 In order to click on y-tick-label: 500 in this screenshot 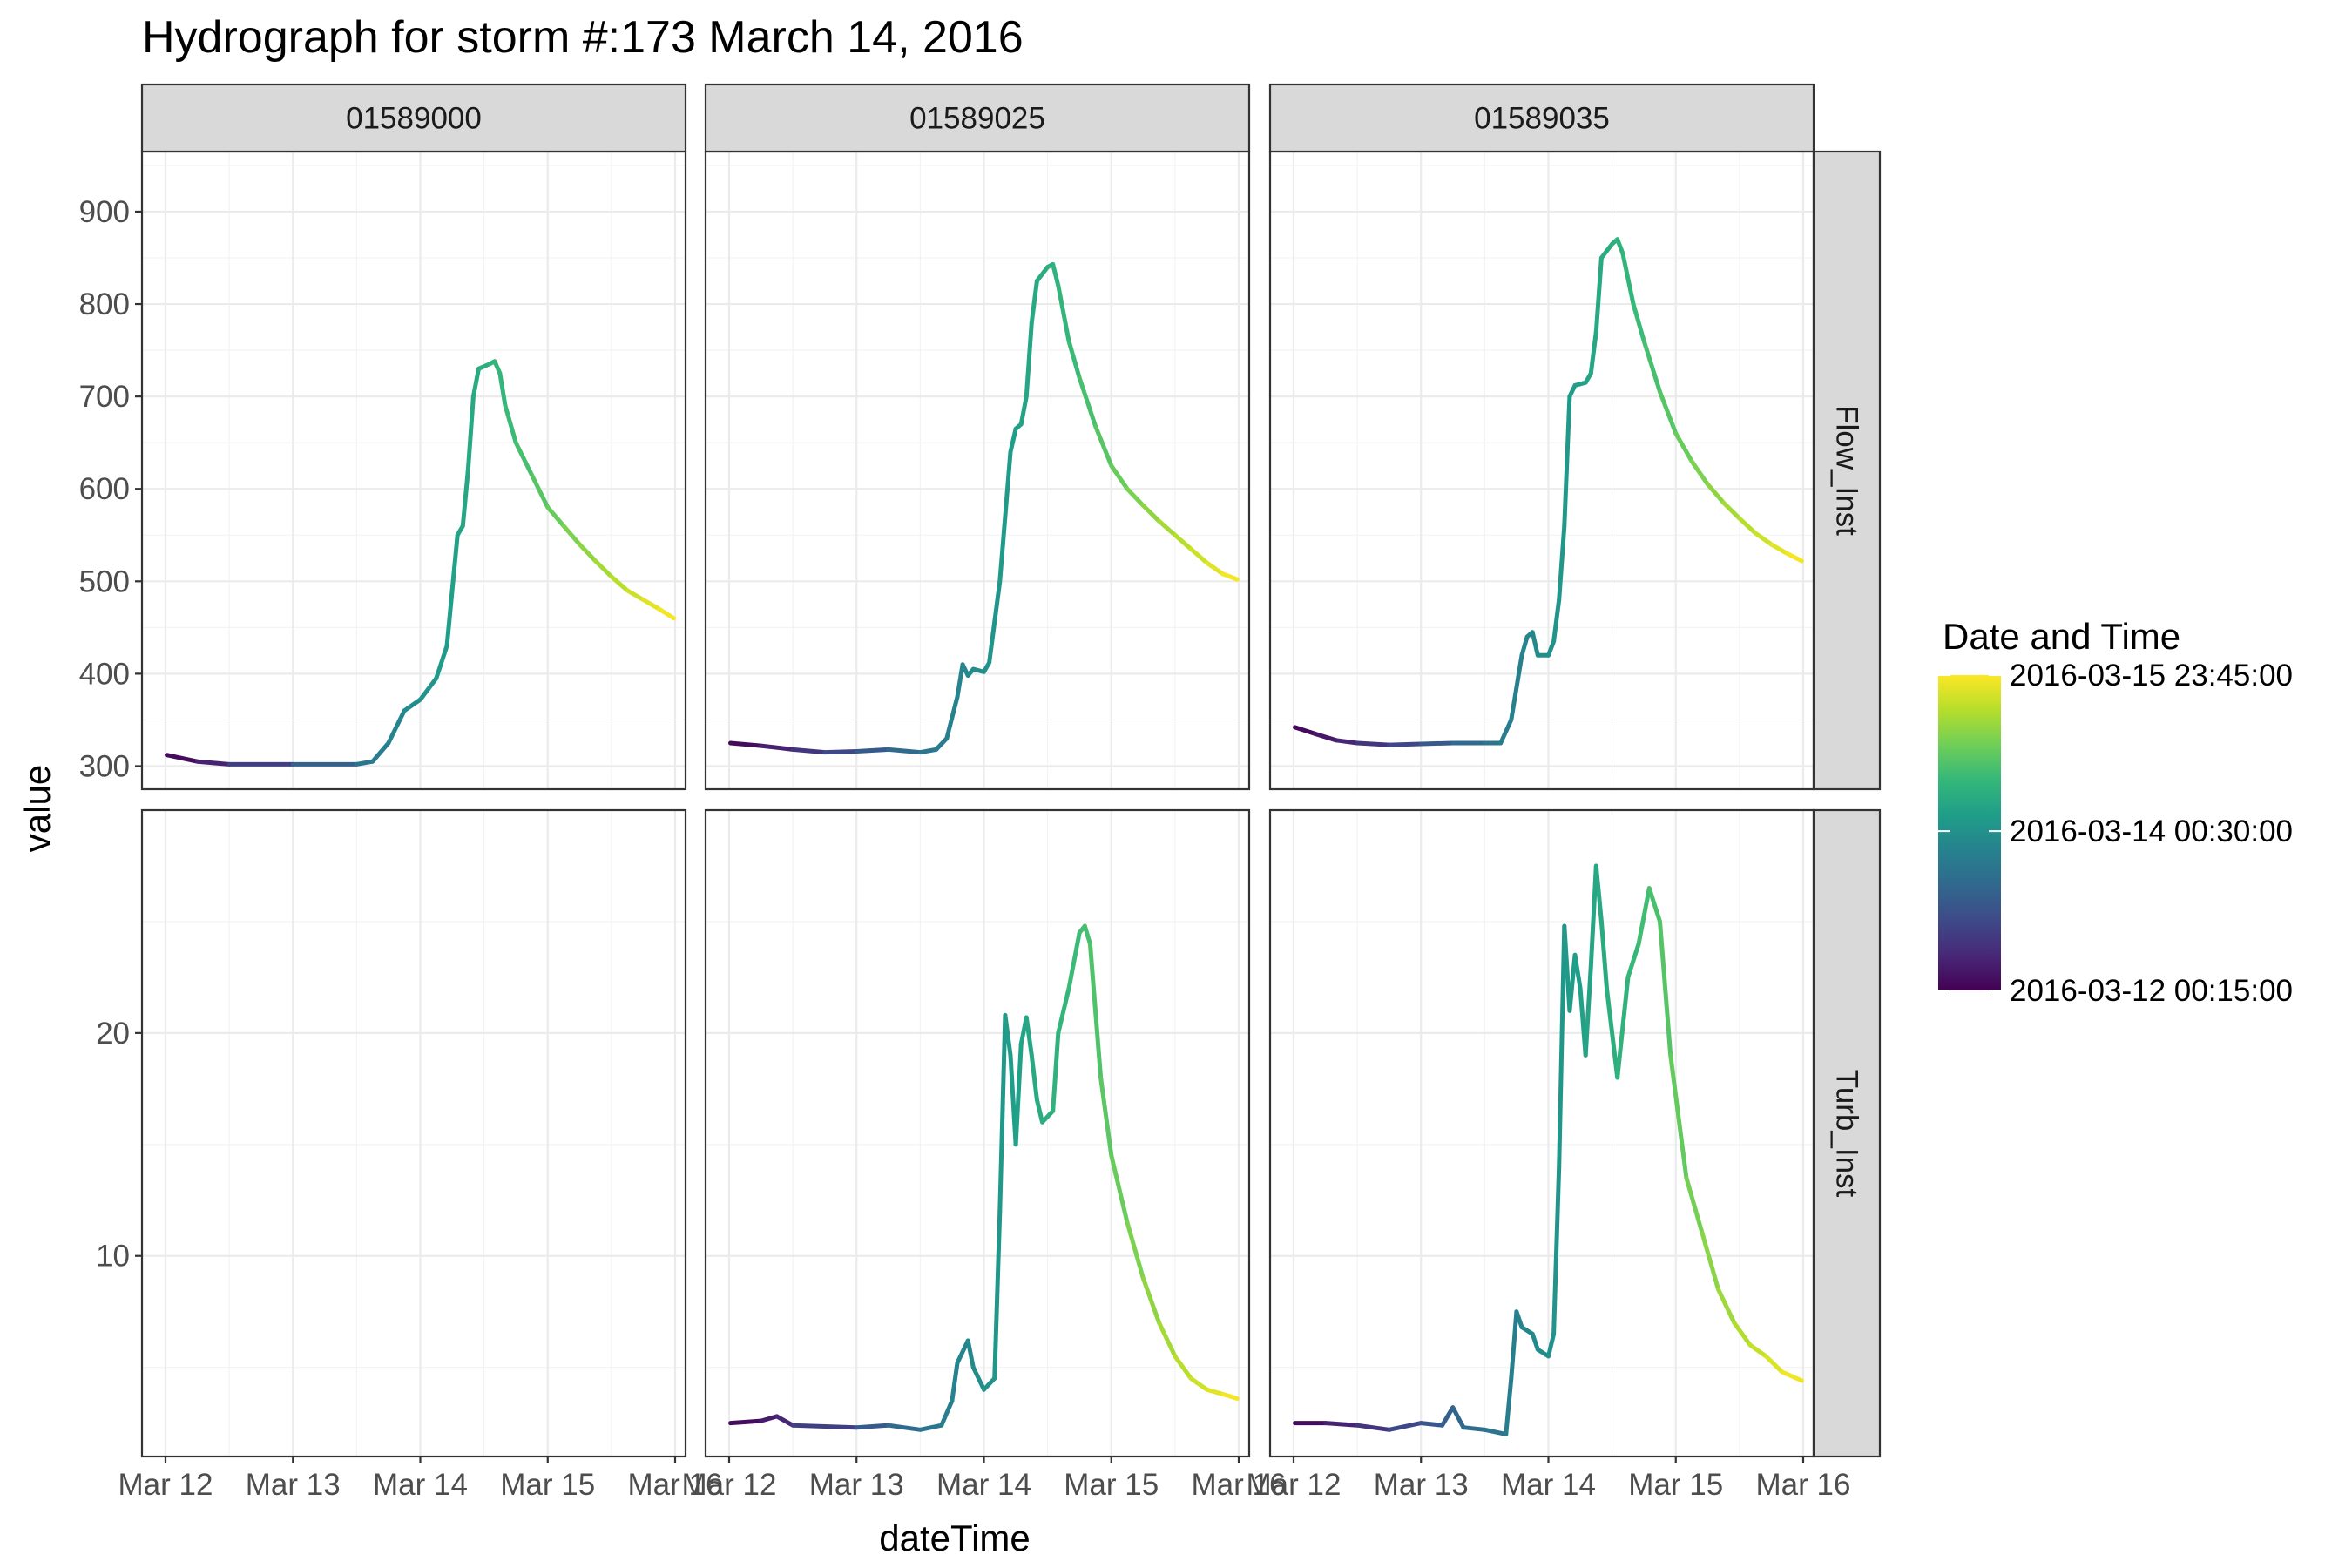, I will do `click(104, 581)`.